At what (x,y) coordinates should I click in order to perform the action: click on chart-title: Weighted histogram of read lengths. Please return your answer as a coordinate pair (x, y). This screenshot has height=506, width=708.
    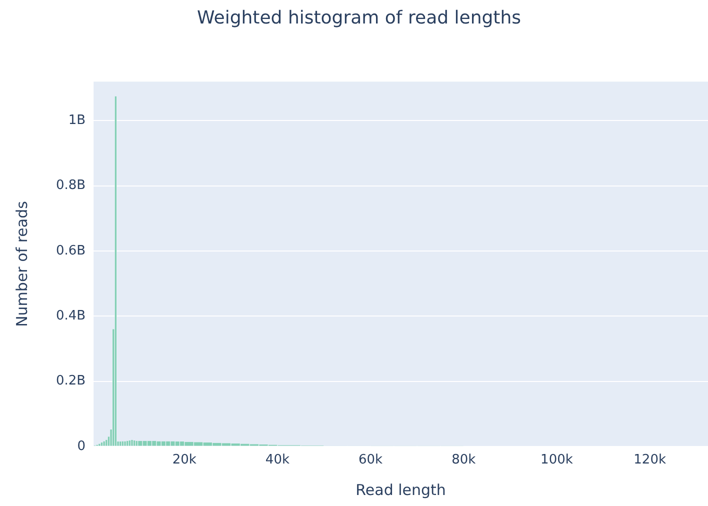
    Looking at the image, I should click on (359, 17).